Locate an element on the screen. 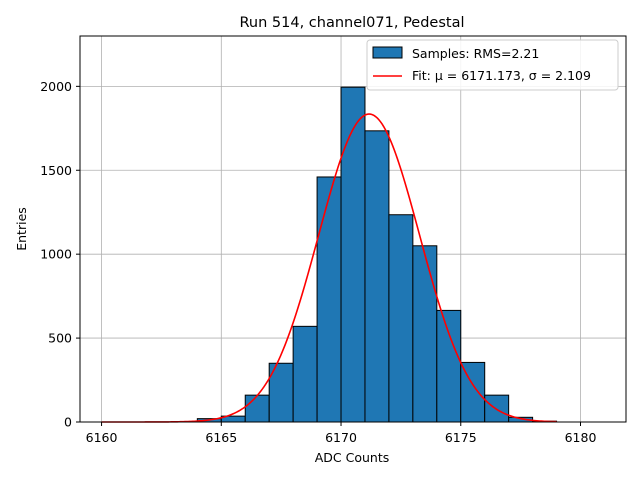 The width and height of the screenshot is (640, 480). legend-samples-swatch is located at coordinates (387, 52).